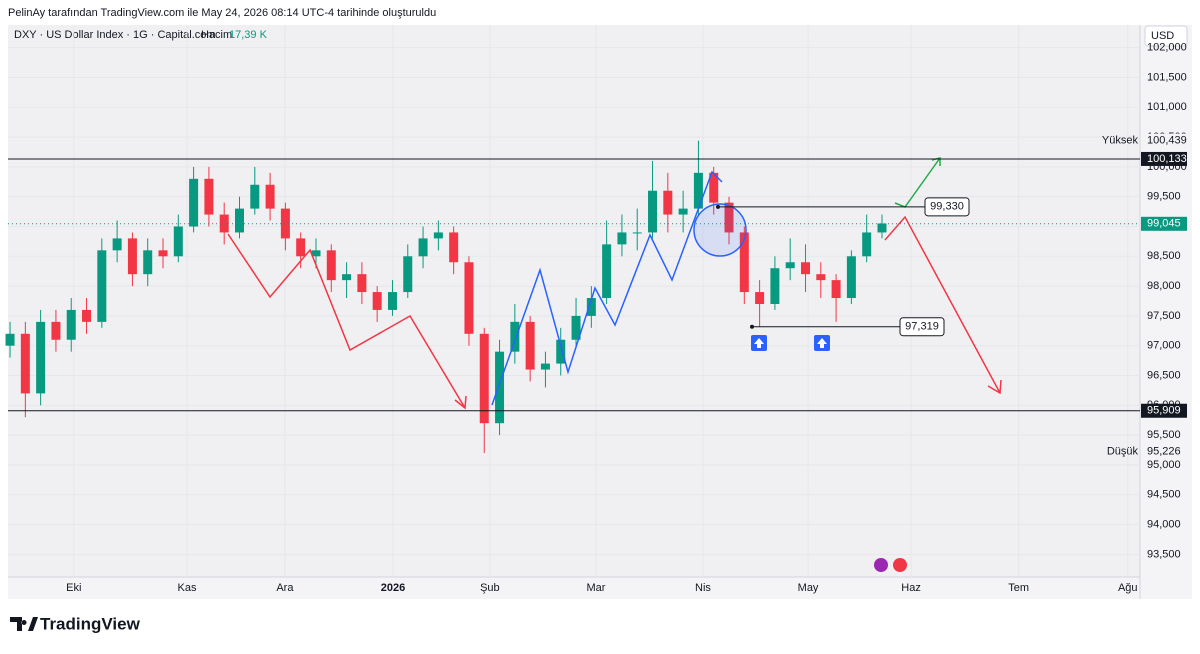 This screenshot has height=654, width=1200. Describe the element at coordinates (1164, 256) in the screenshot. I see `y-tick-label: 98,500` at that location.